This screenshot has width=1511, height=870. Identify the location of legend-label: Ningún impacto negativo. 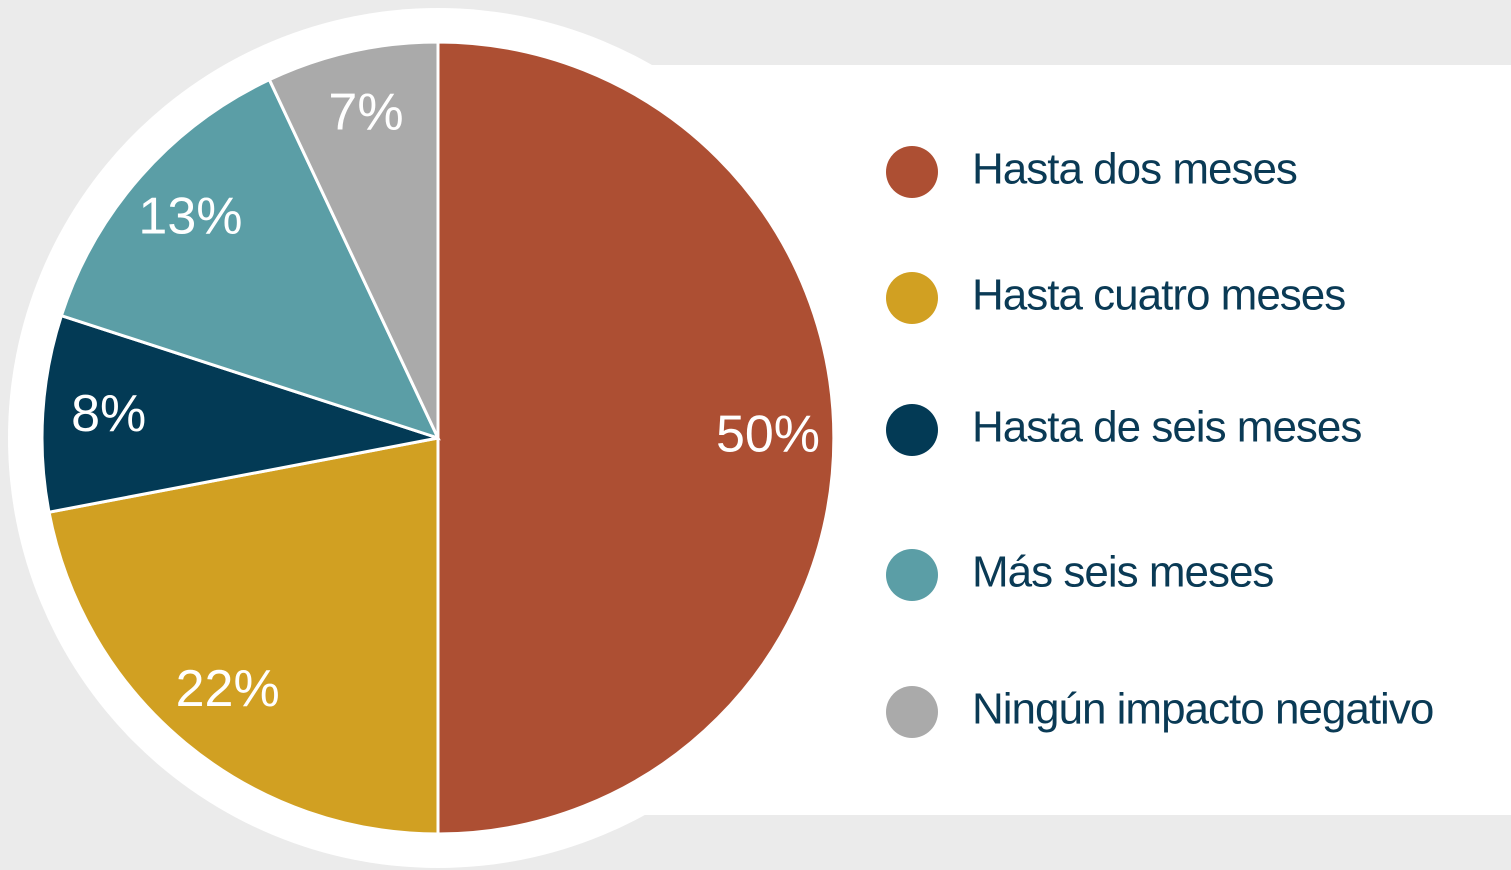
(1202, 709).